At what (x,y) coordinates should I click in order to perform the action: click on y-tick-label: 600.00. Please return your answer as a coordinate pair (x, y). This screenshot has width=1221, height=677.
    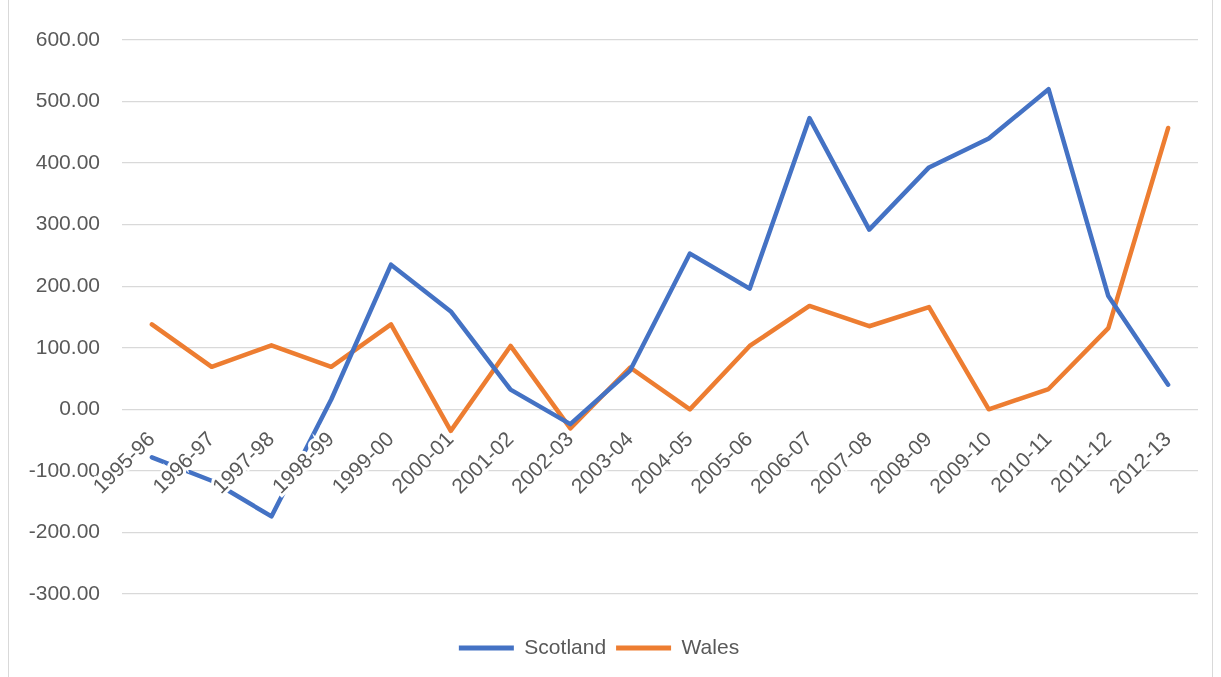
    Looking at the image, I should click on (67, 38).